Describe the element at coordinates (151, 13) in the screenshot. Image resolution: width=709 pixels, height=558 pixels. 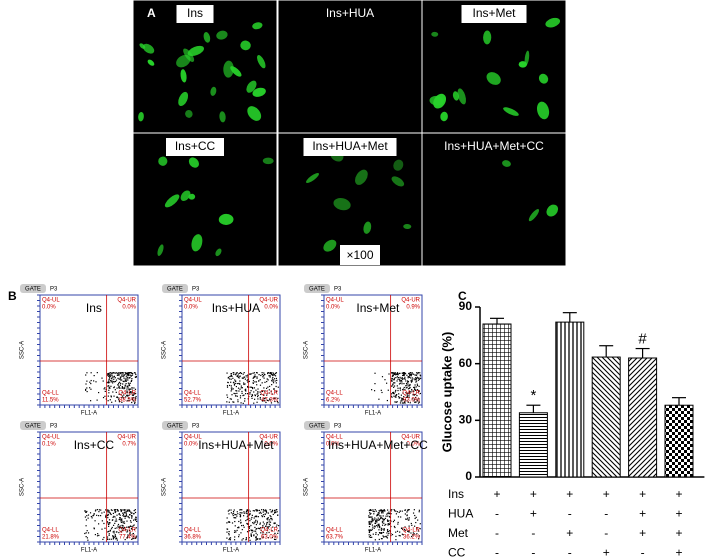
I see `panel-label: A` at that location.